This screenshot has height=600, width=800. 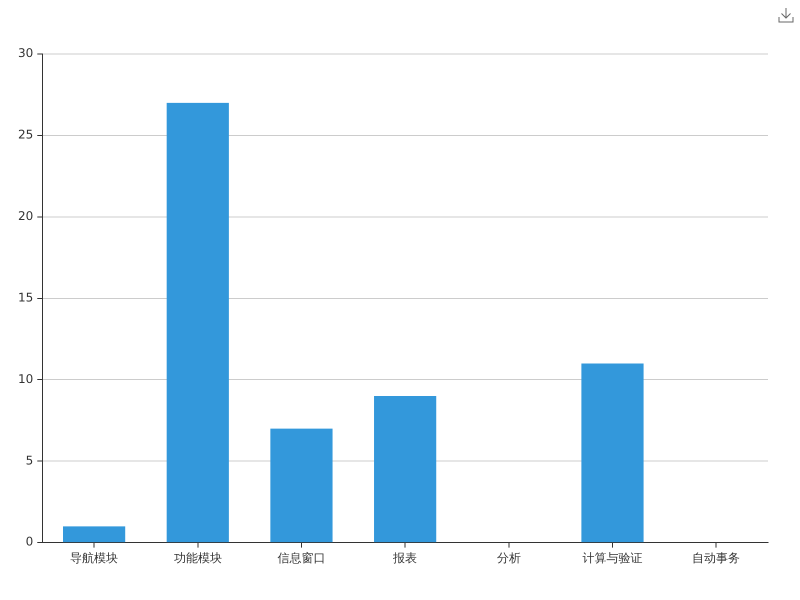 What do you see at coordinates (612, 557) in the screenshot?
I see `x-tick-label: 计算与验证` at bounding box center [612, 557].